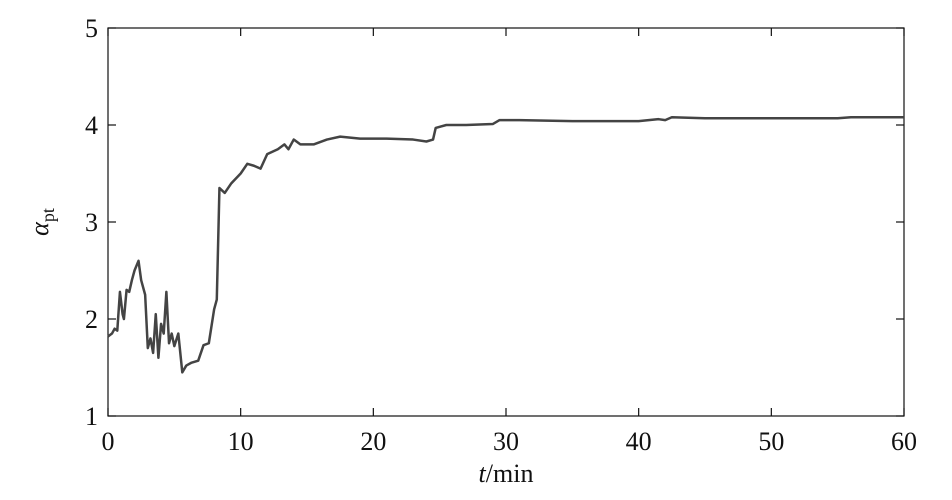 This screenshot has width=952, height=500. What do you see at coordinates (904, 441) in the screenshot?
I see `x-tick-label: 60` at bounding box center [904, 441].